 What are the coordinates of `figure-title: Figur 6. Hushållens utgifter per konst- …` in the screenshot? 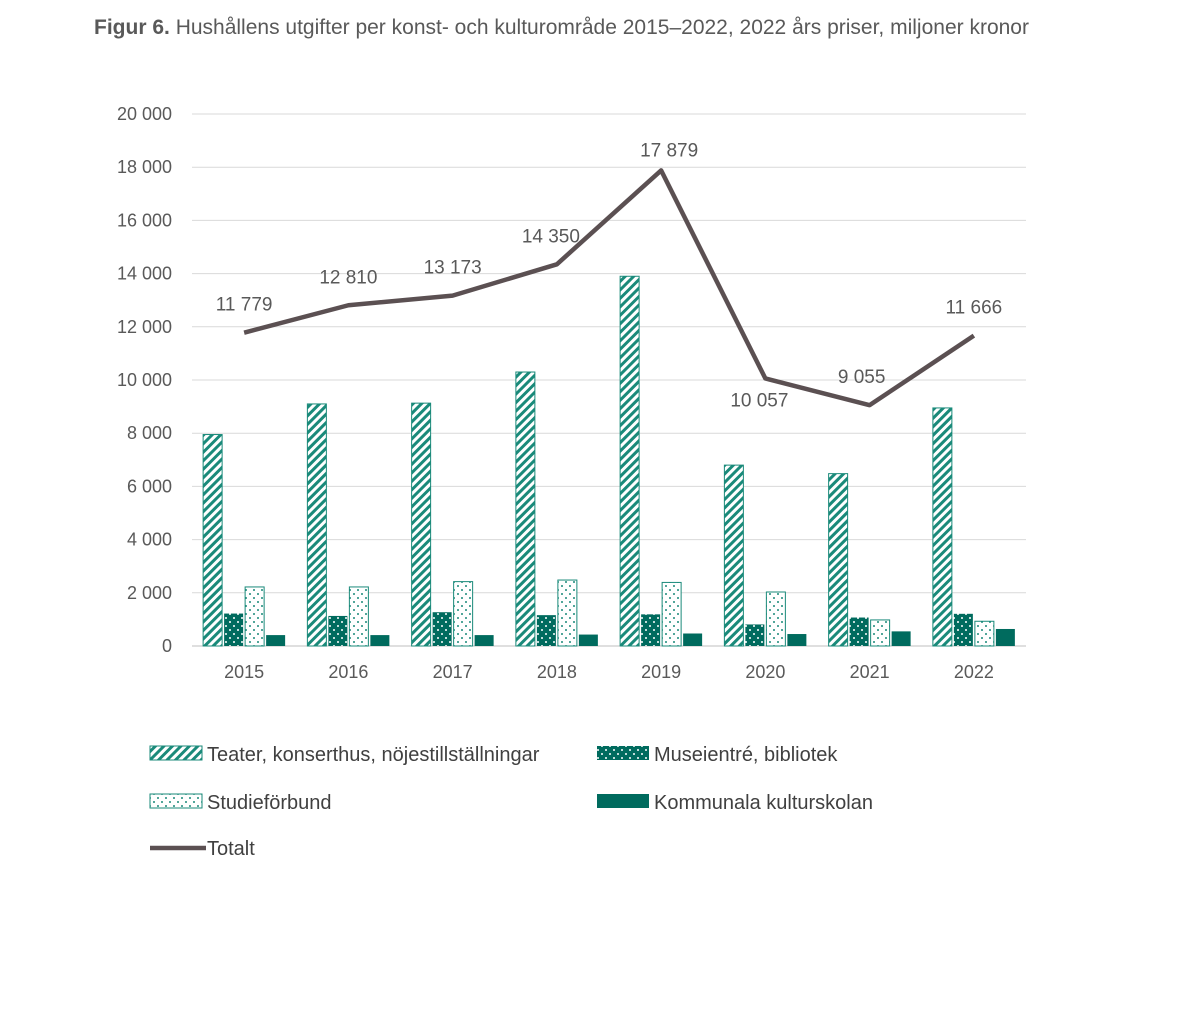 It's located at (594, 27).